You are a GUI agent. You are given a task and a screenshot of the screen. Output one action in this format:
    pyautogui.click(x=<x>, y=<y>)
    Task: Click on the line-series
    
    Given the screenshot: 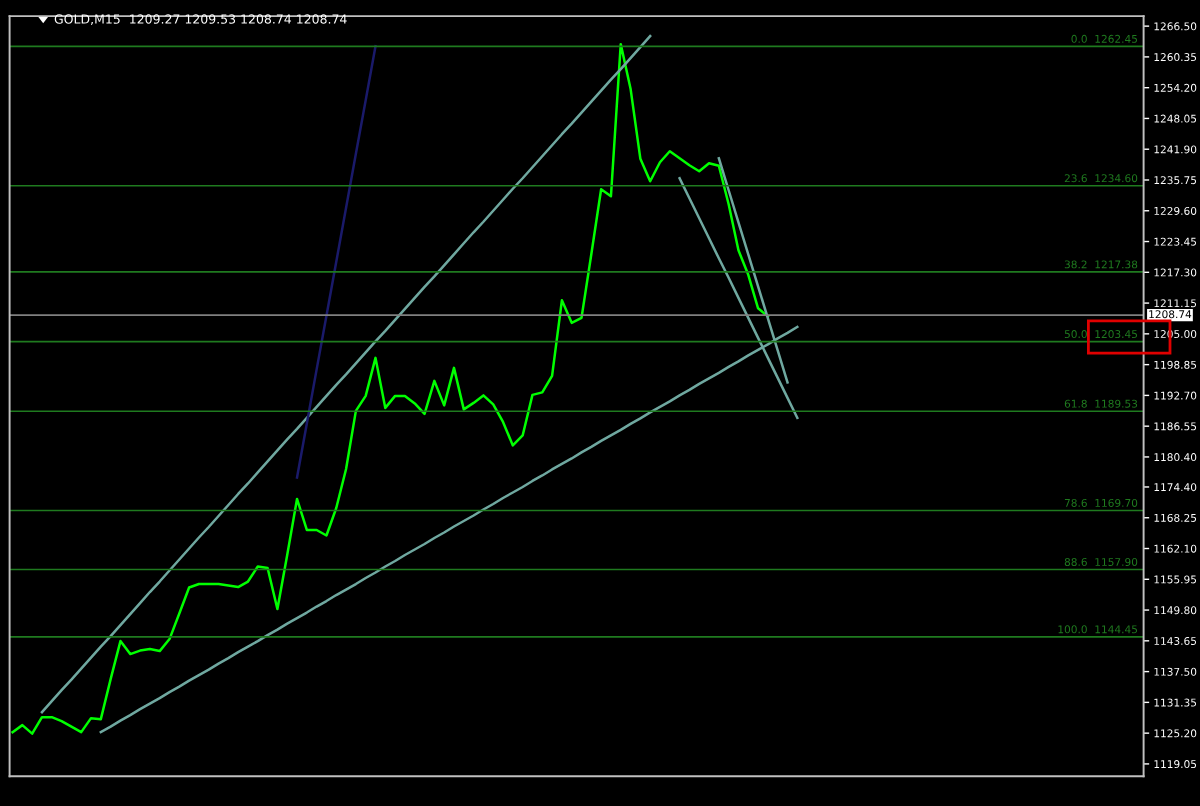 What is the action you would take?
    pyautogui.click(x=336, y=261)
    